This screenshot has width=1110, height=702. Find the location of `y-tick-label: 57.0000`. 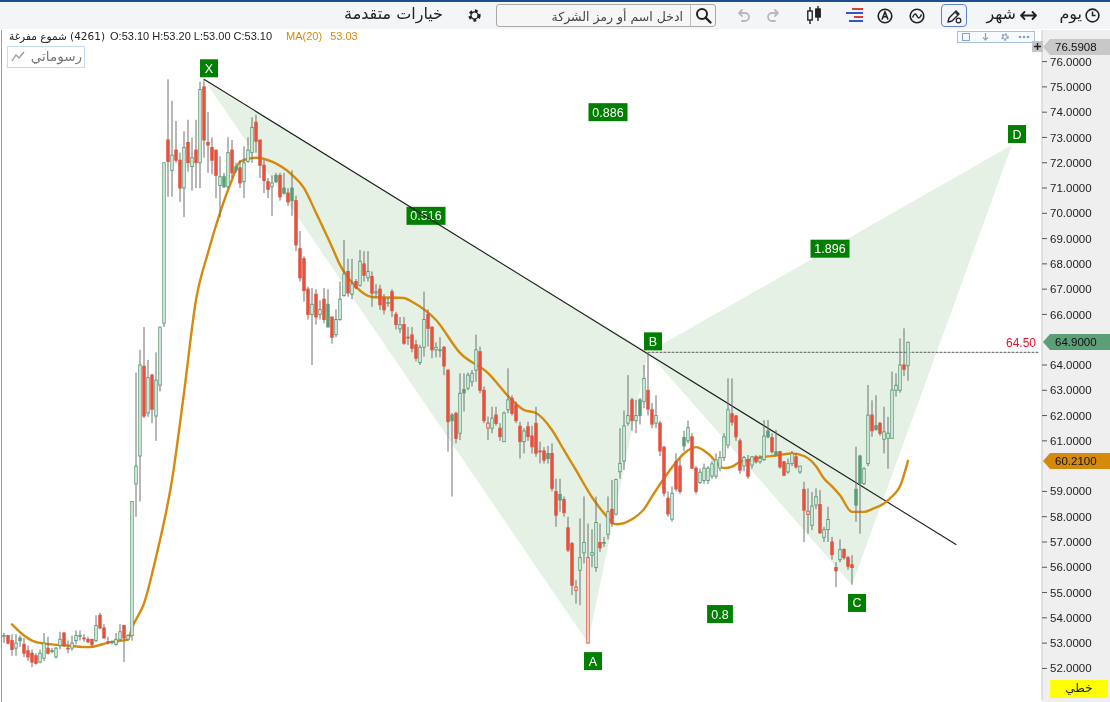

y-tick-label: 57.0000 is located at coordinates (1071, 542).